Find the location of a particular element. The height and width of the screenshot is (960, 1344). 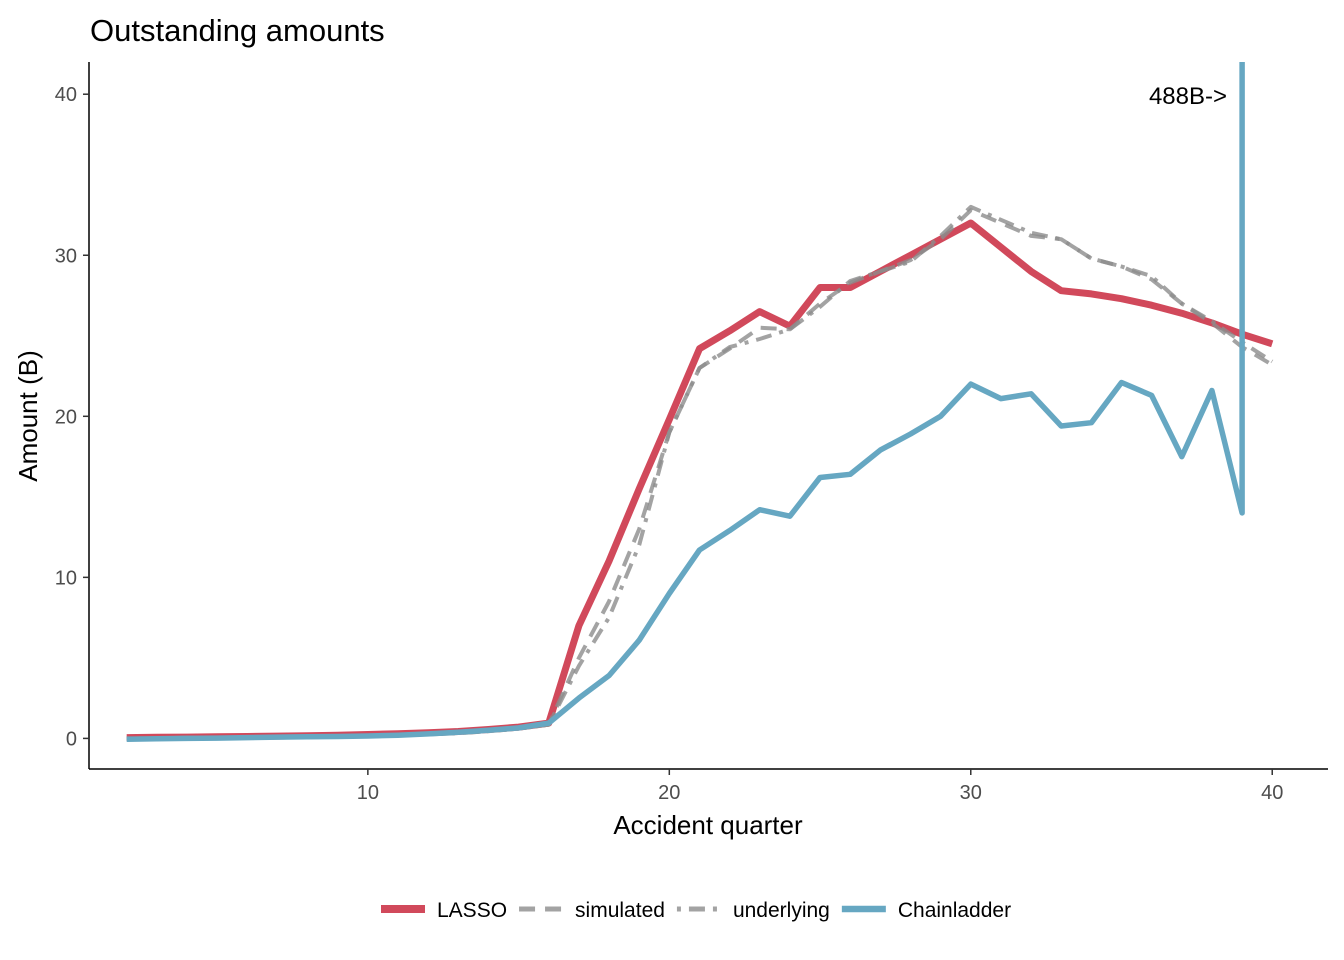

chart-title: Outstanding amounts is located at coordinates (237, 30).